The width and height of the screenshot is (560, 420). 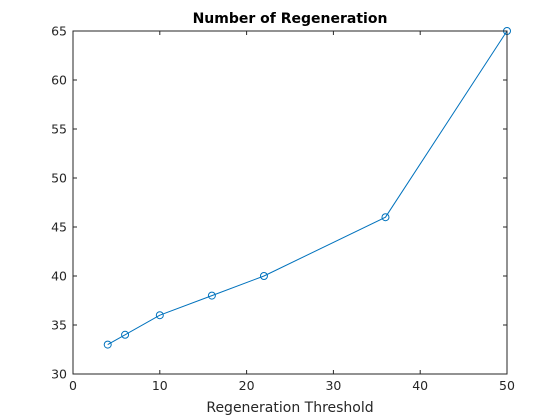 What do you see at coordinates (59, 374) in the screenshot?
I see `y-tick-label: 30` at bounding box center [59, 374].